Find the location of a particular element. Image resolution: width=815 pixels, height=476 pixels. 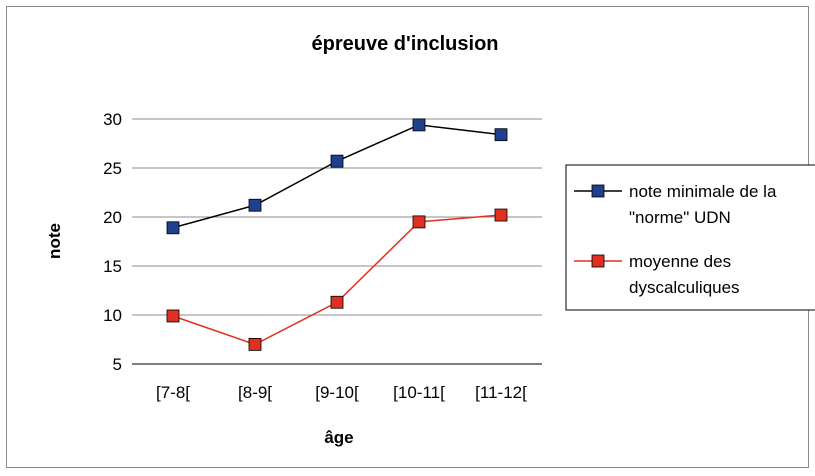

legend-box is located at coordinates (690, 237).